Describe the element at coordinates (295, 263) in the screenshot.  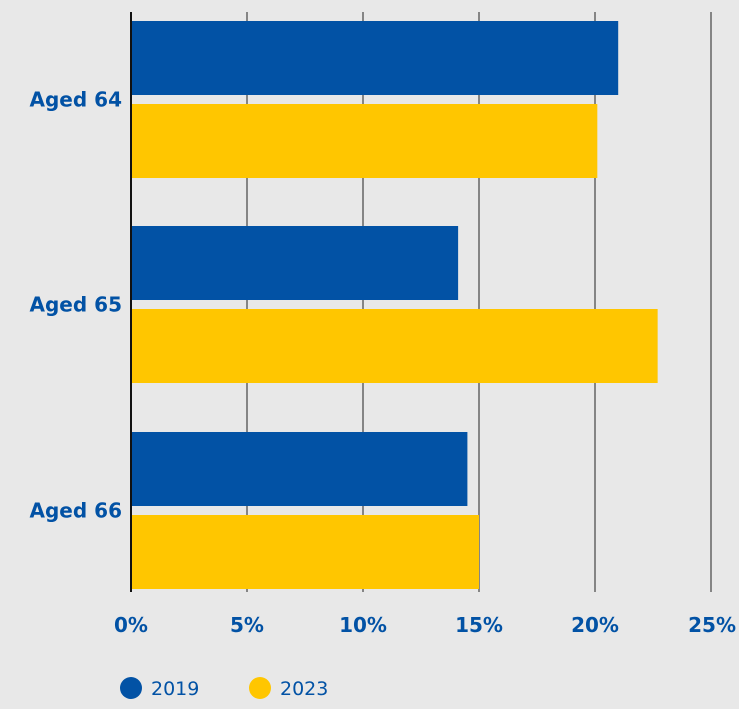
I see `bar-aged-65-2019` at that location.